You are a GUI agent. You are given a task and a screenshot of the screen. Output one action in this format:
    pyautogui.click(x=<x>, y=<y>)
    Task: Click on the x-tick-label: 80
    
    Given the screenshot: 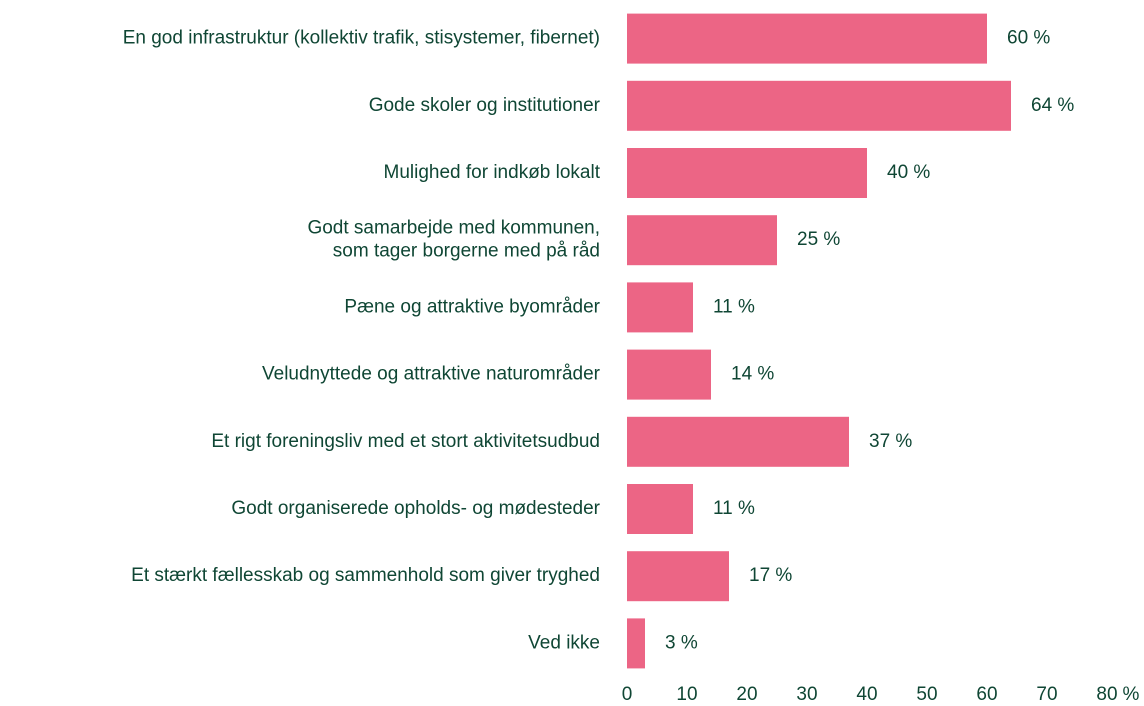 What is the action you would take?
    pyautogui.click(x=1106, y=694)
    